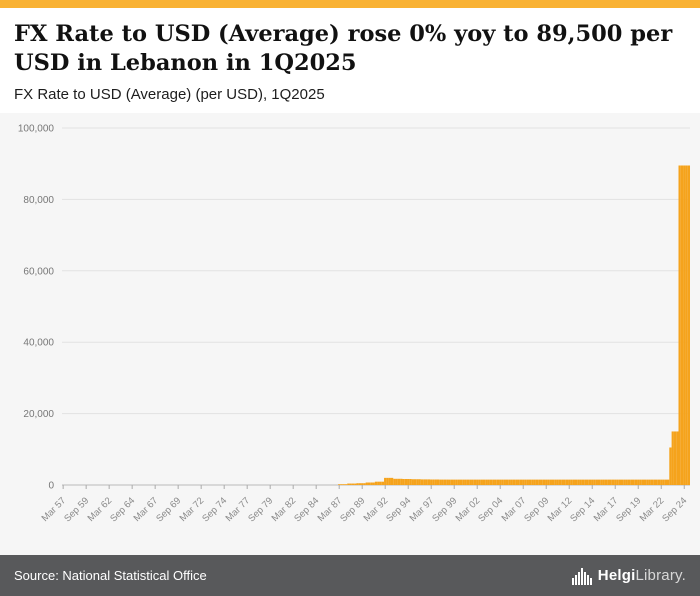 The image size is (700, 596). I want to click on svg-text: 100,000, so click(36, 129).